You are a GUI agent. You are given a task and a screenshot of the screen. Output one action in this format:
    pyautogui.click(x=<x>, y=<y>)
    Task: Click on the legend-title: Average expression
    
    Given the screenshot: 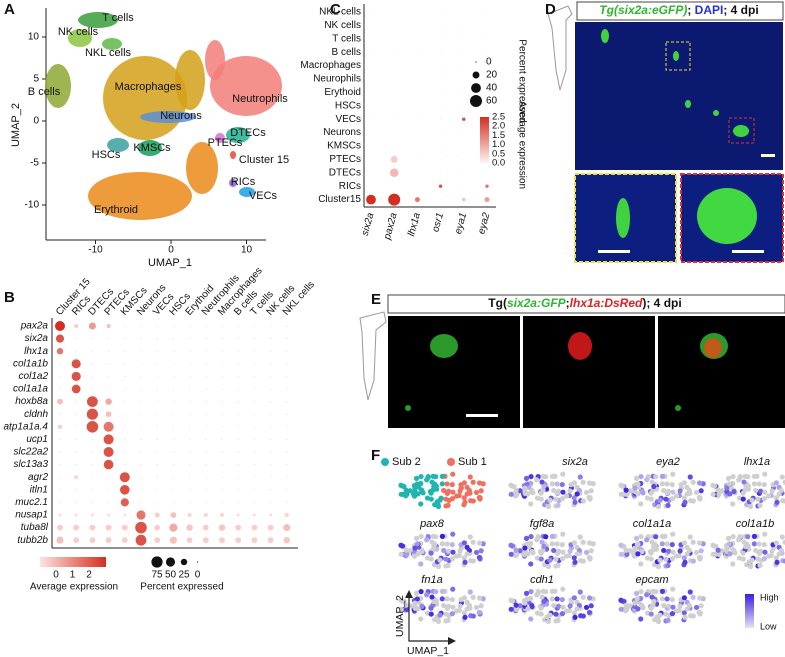 What is the action you would take?
    pyautogui.click(x=74, y=587)
    